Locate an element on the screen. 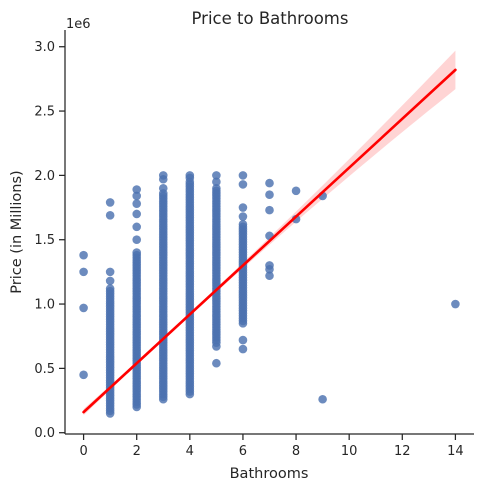  y-tick-label: 0.0 is located at coordinates (44, 433).